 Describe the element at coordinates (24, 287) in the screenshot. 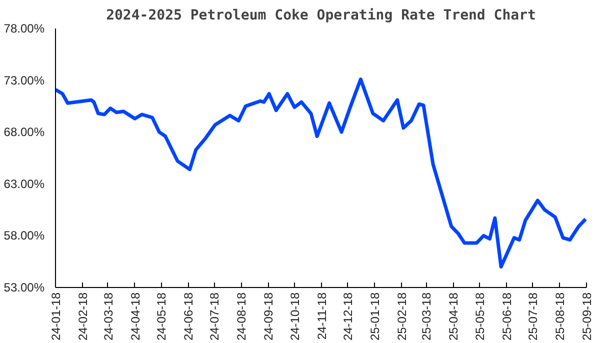

I see `y-tick-label: 53.00%` at that location.